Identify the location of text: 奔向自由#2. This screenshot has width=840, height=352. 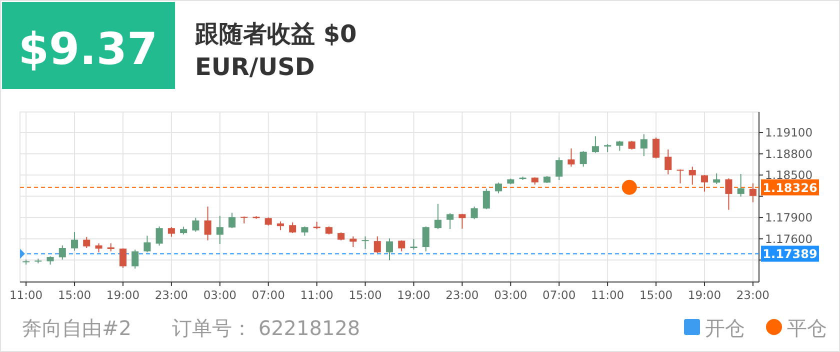
(77, 328).